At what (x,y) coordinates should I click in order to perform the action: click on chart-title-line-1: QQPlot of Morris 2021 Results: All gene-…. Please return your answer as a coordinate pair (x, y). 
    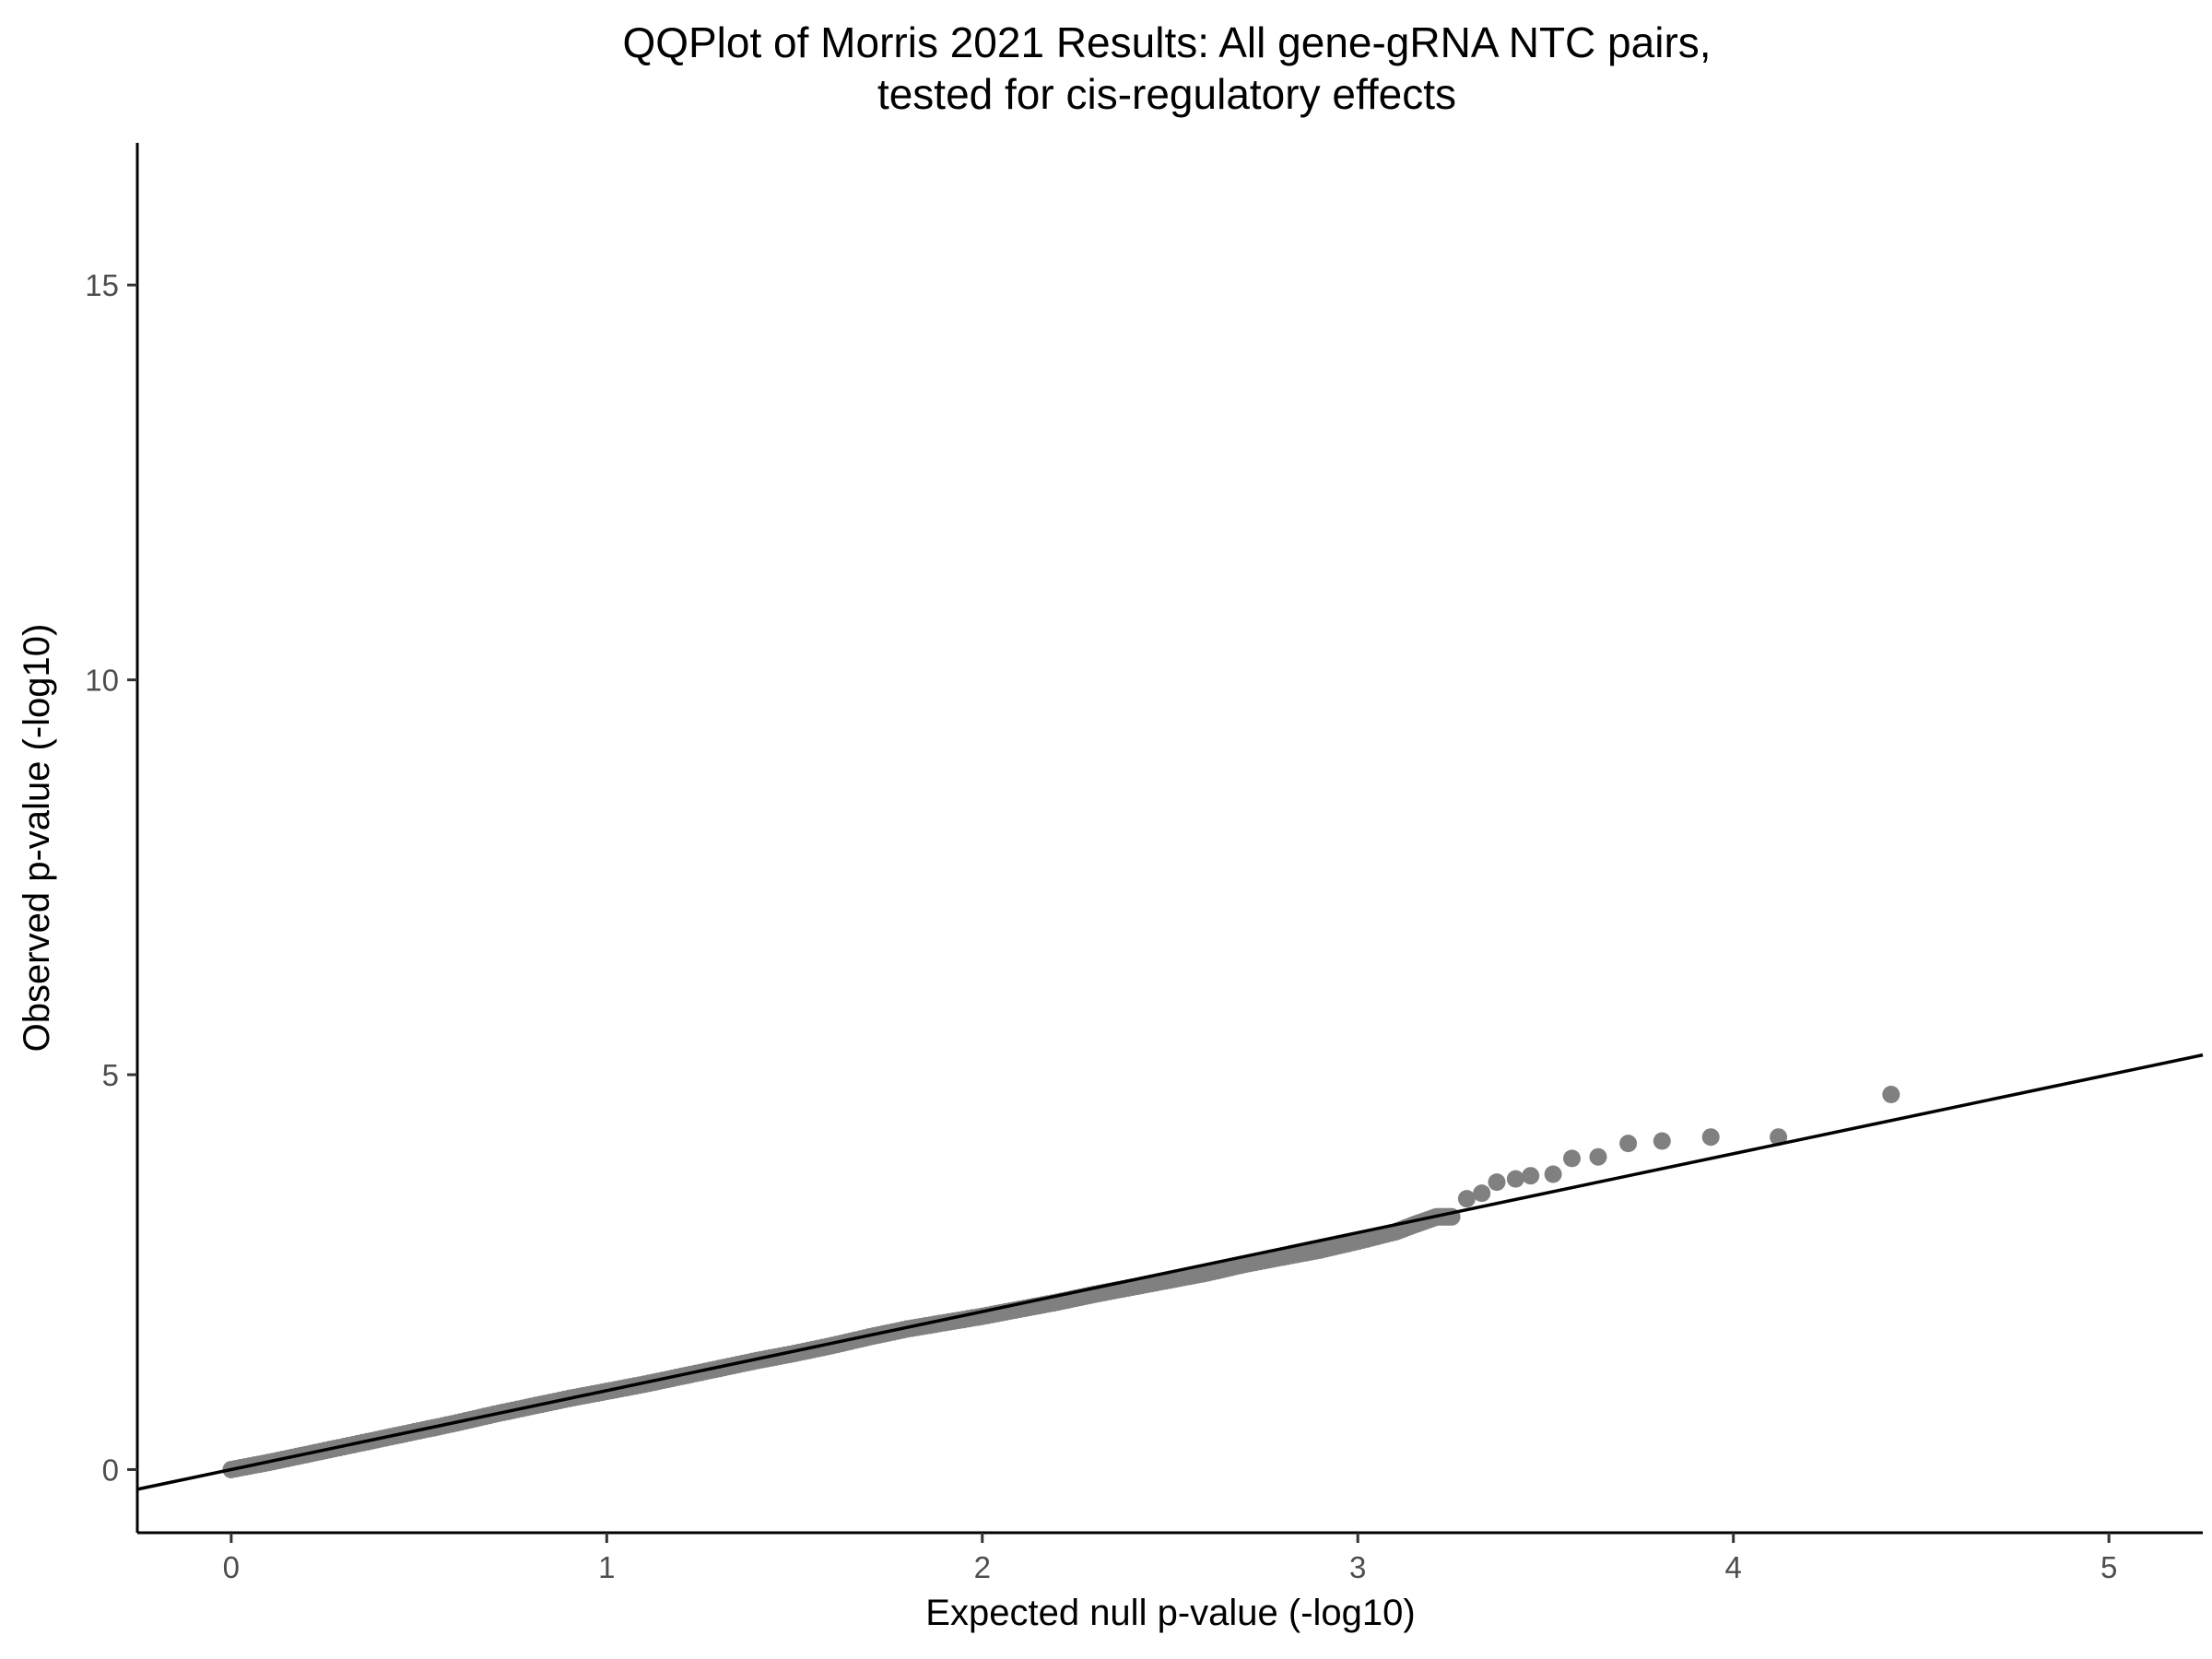
    Looking at the image, I should click on (1166, 42).